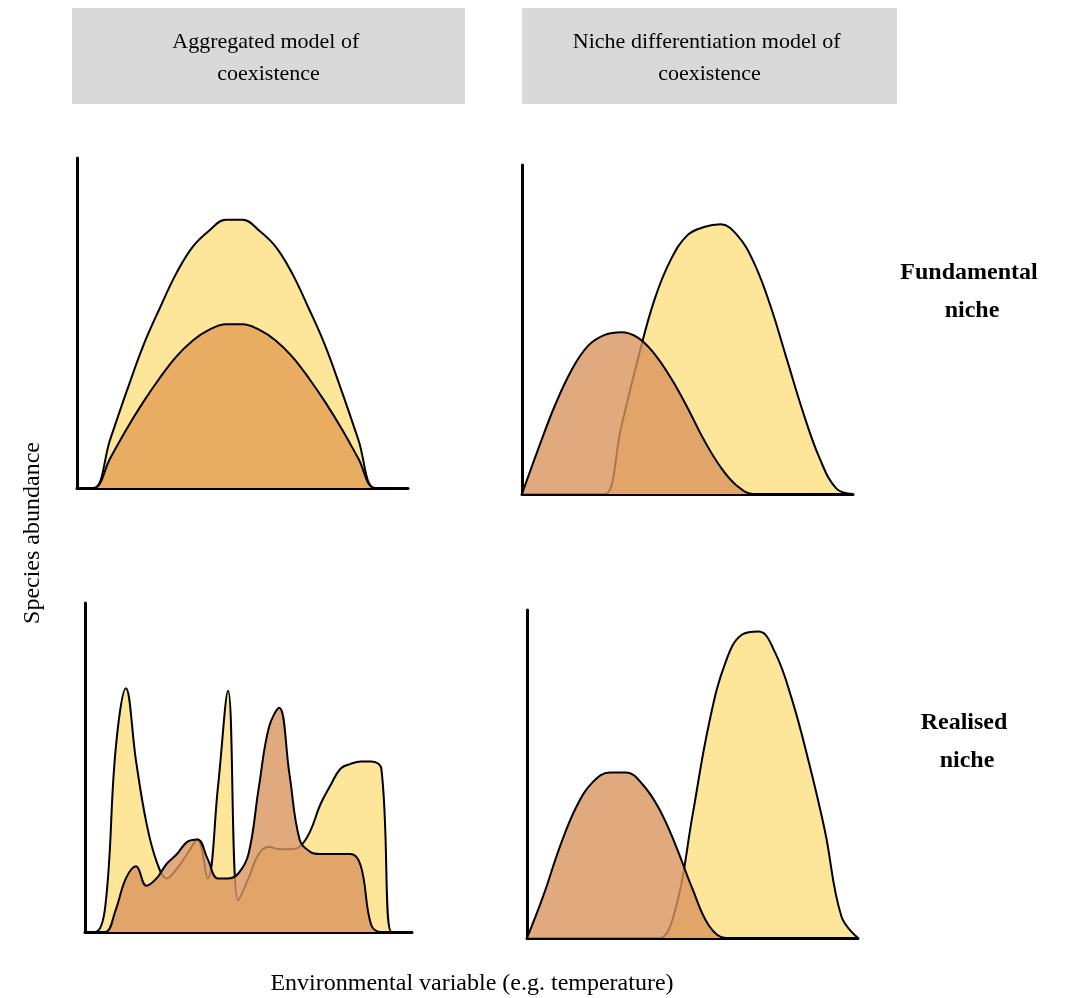 The image size is (1066, 998). What do you see at coordinates (972, 290) in the screenshot?
I see `text: Fundamental niche` at bounding box center [972, 290].